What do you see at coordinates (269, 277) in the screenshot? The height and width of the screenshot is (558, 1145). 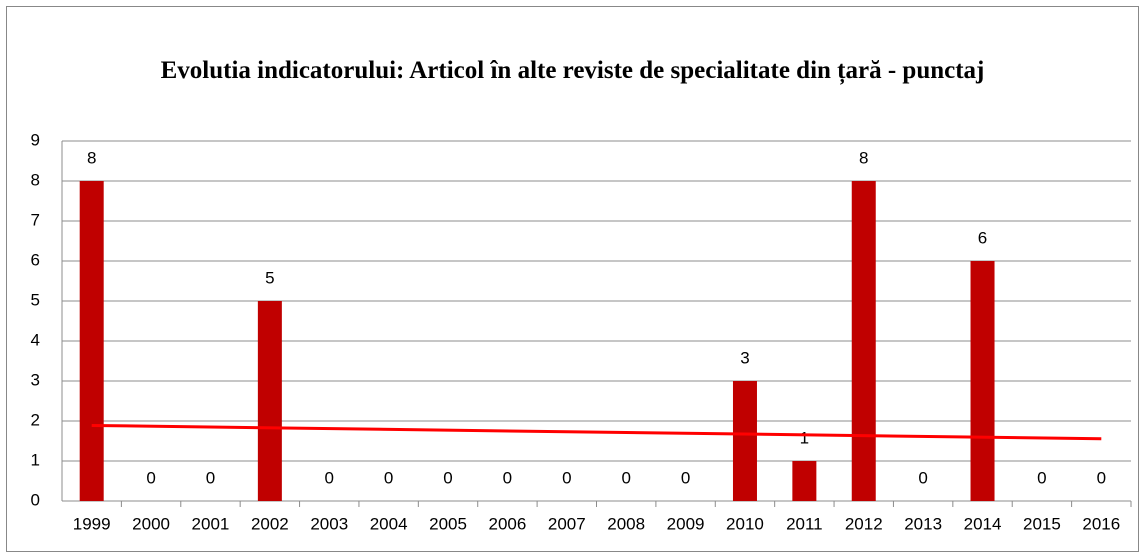 I see `data-label: 5` at bounding box center [269, 277].